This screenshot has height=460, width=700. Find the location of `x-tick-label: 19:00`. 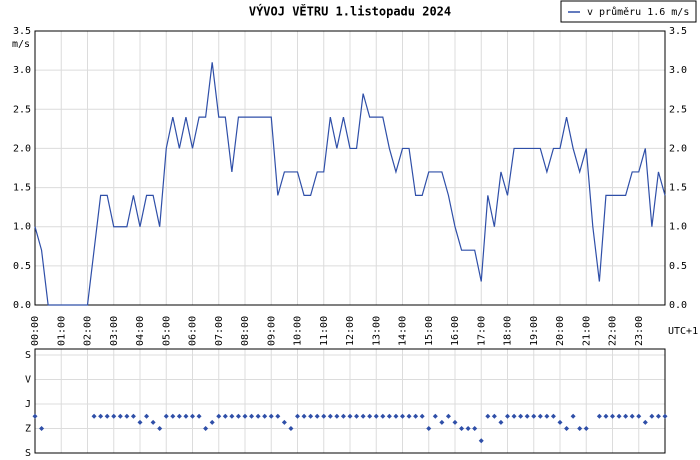

x-tick-label: 19:00 is located at coordinates (534, 331).